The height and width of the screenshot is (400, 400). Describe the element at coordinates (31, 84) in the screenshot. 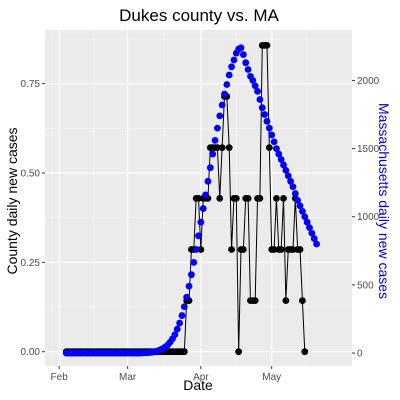

I see `y-tick-label-left: 0.75` at that location.